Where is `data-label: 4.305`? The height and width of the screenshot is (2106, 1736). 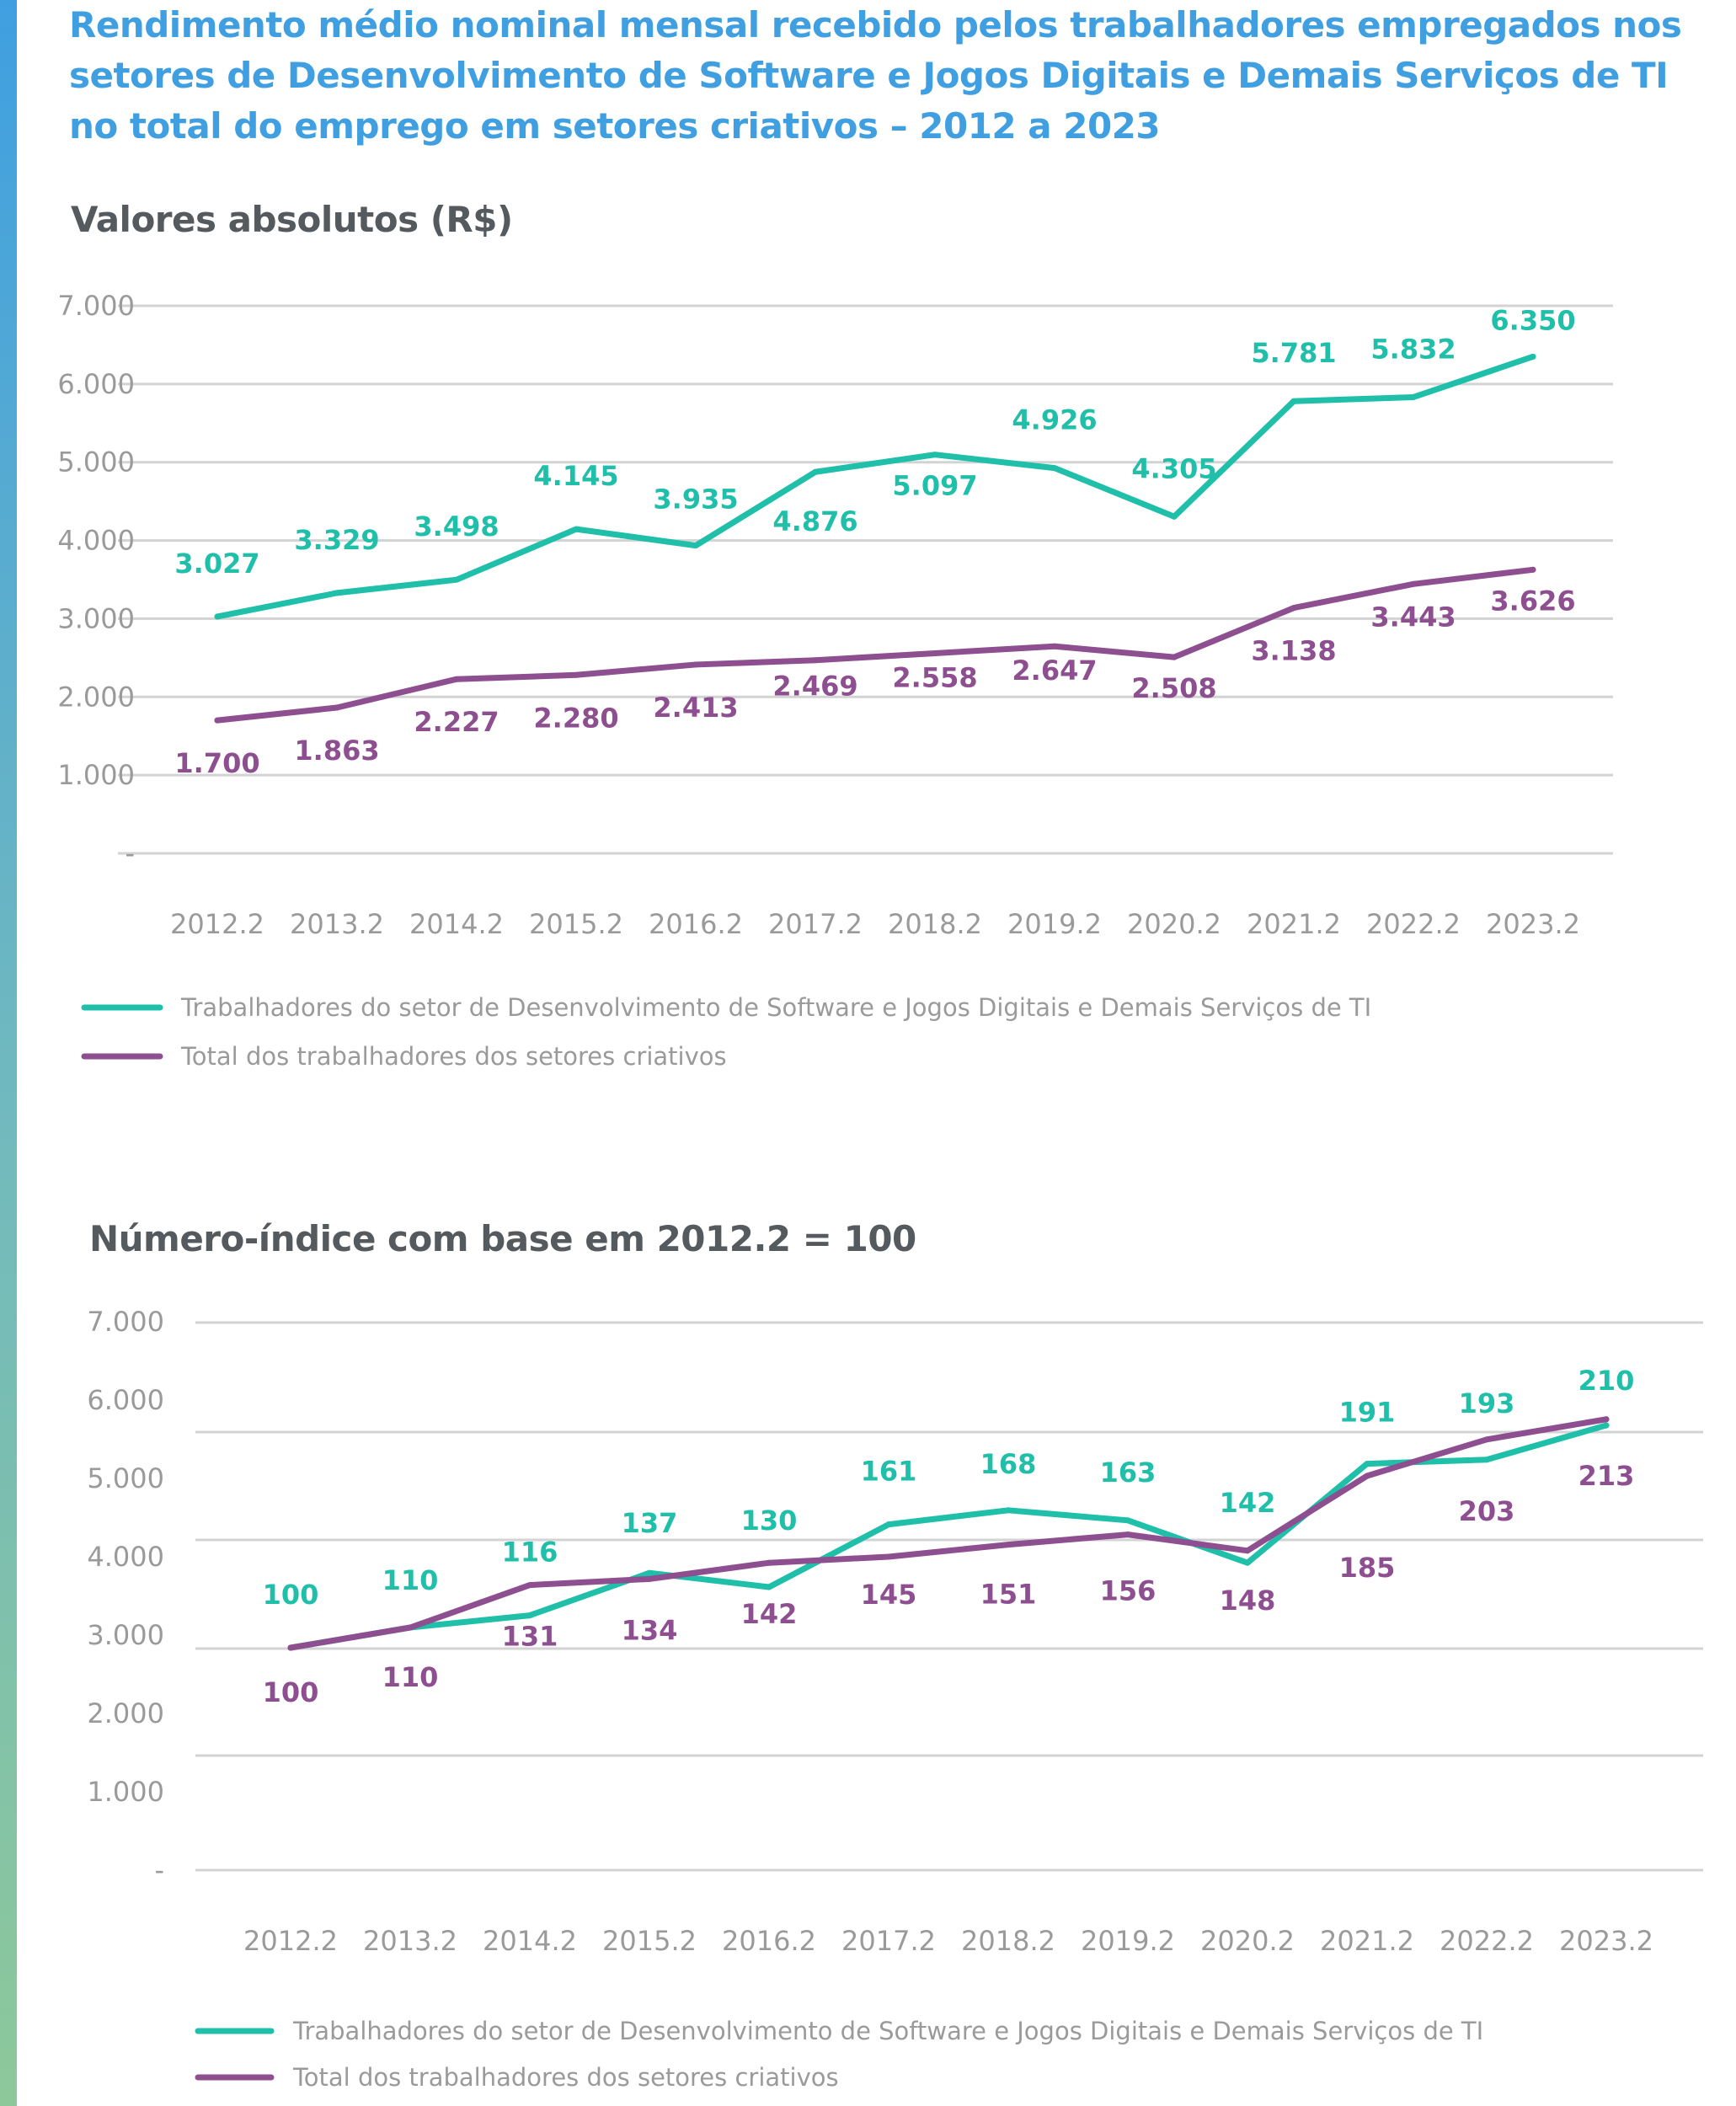 data-label: 4.305 is located at coordinates (1173, 468).